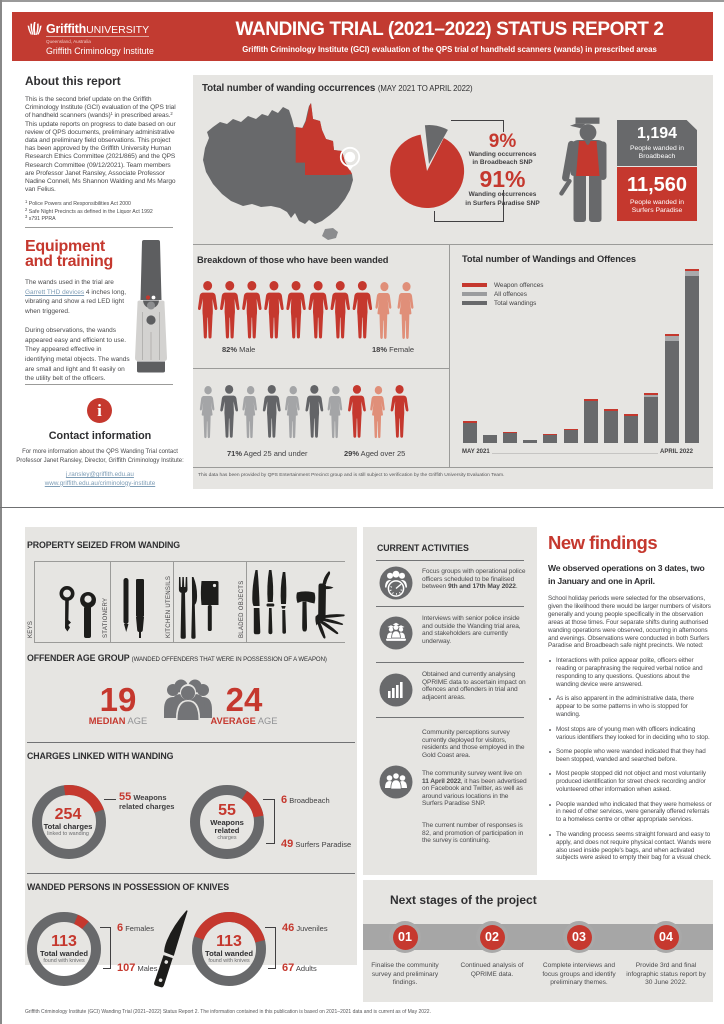 The width and height of the screenshot is (724, 1024). I want to click on svg-text: KITCHEN UTENSILS, so click(169, 607).